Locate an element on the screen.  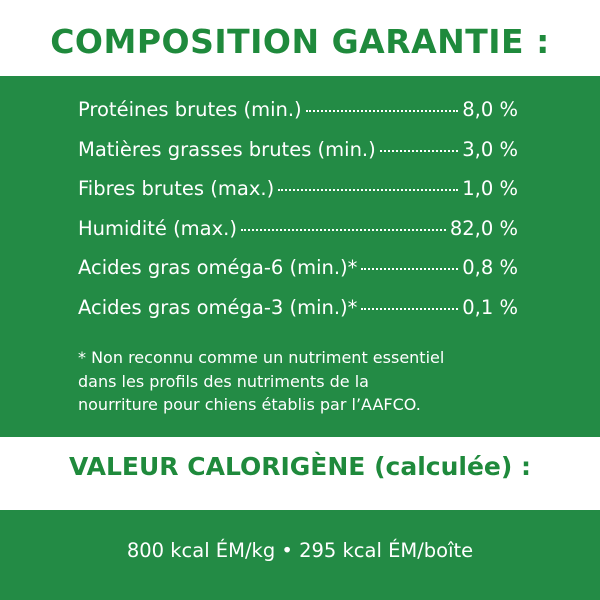
nutrient-label: Fibres brutes (max.) is located at coordinates (176, 188).